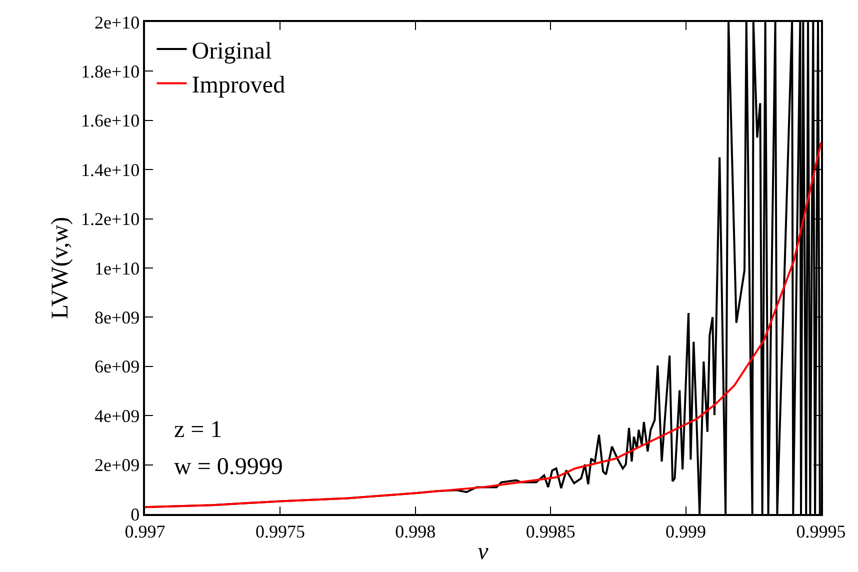  What do you see at coordinates (551, 531) in the screenshot?
I see `x-tick-label: 0.9985` at bounding box center [551, 531].